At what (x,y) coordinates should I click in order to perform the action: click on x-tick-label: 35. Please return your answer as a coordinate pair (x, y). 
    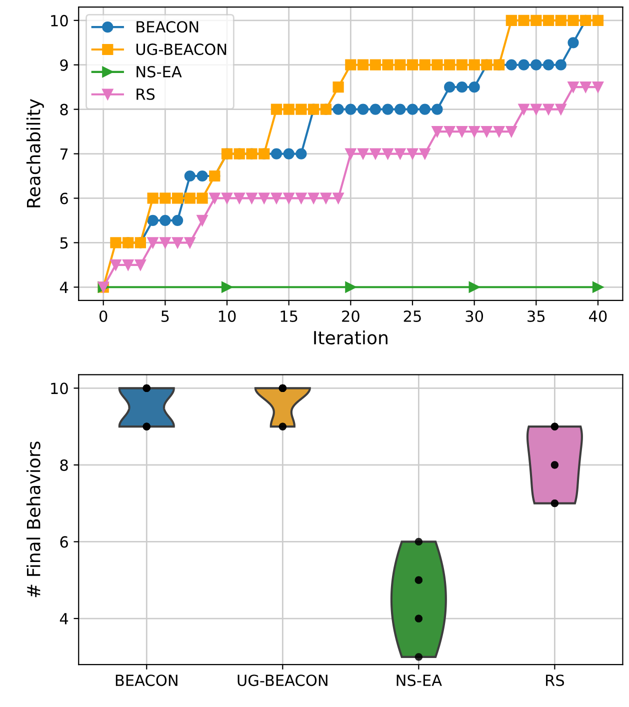
    Looking at the image, I should click on (536, 316).